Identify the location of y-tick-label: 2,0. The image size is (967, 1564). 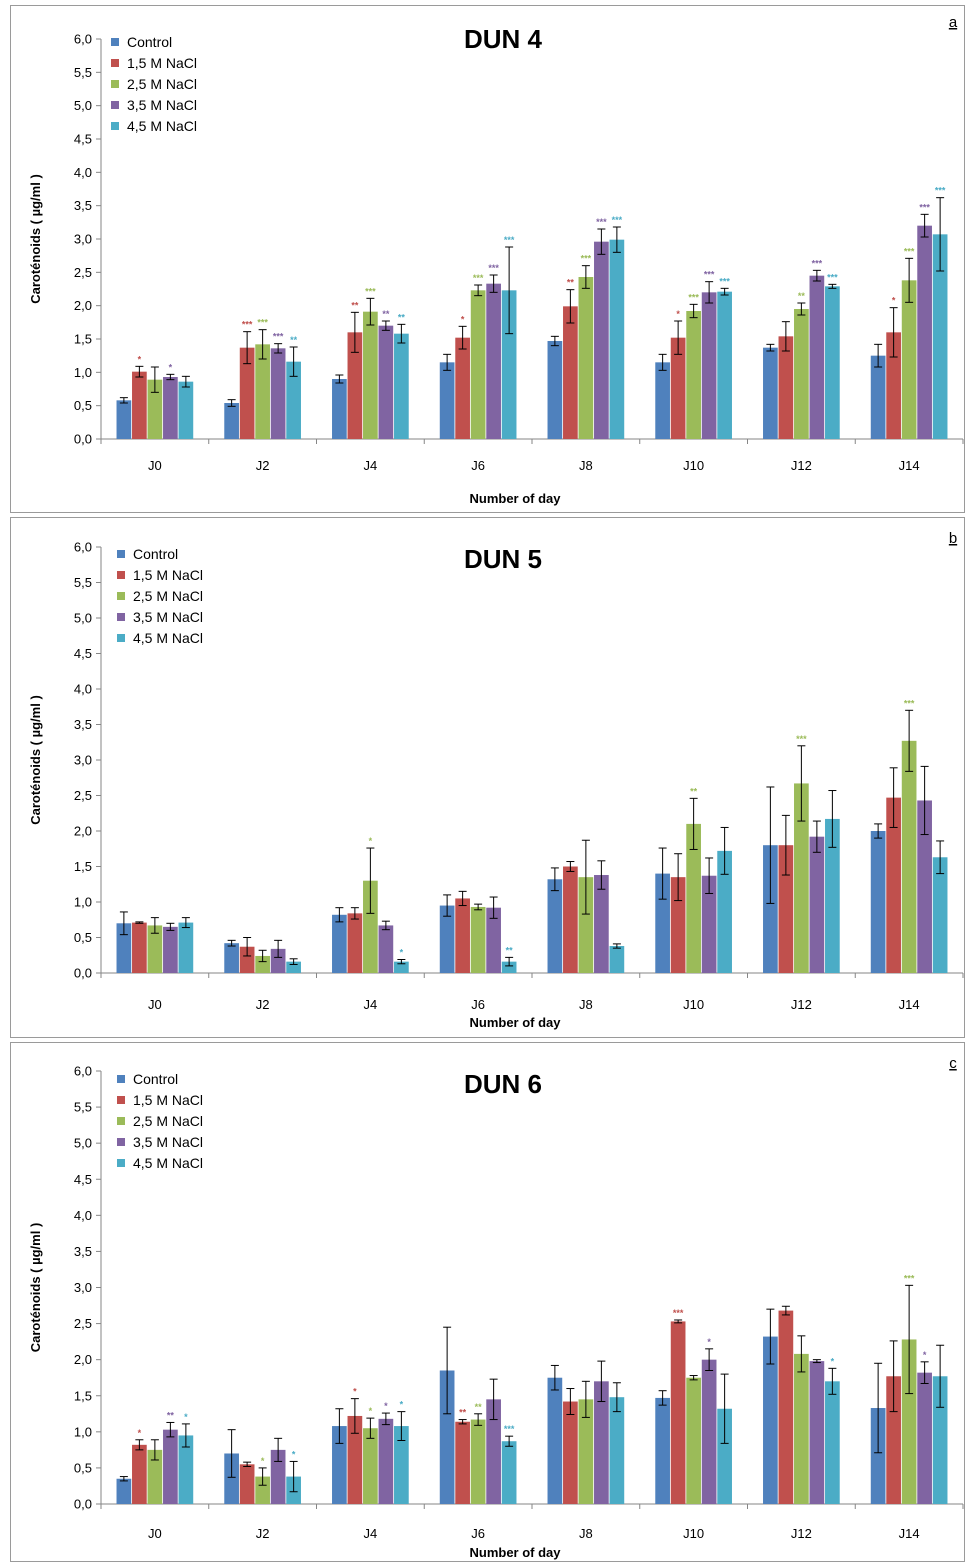
(83, 831).